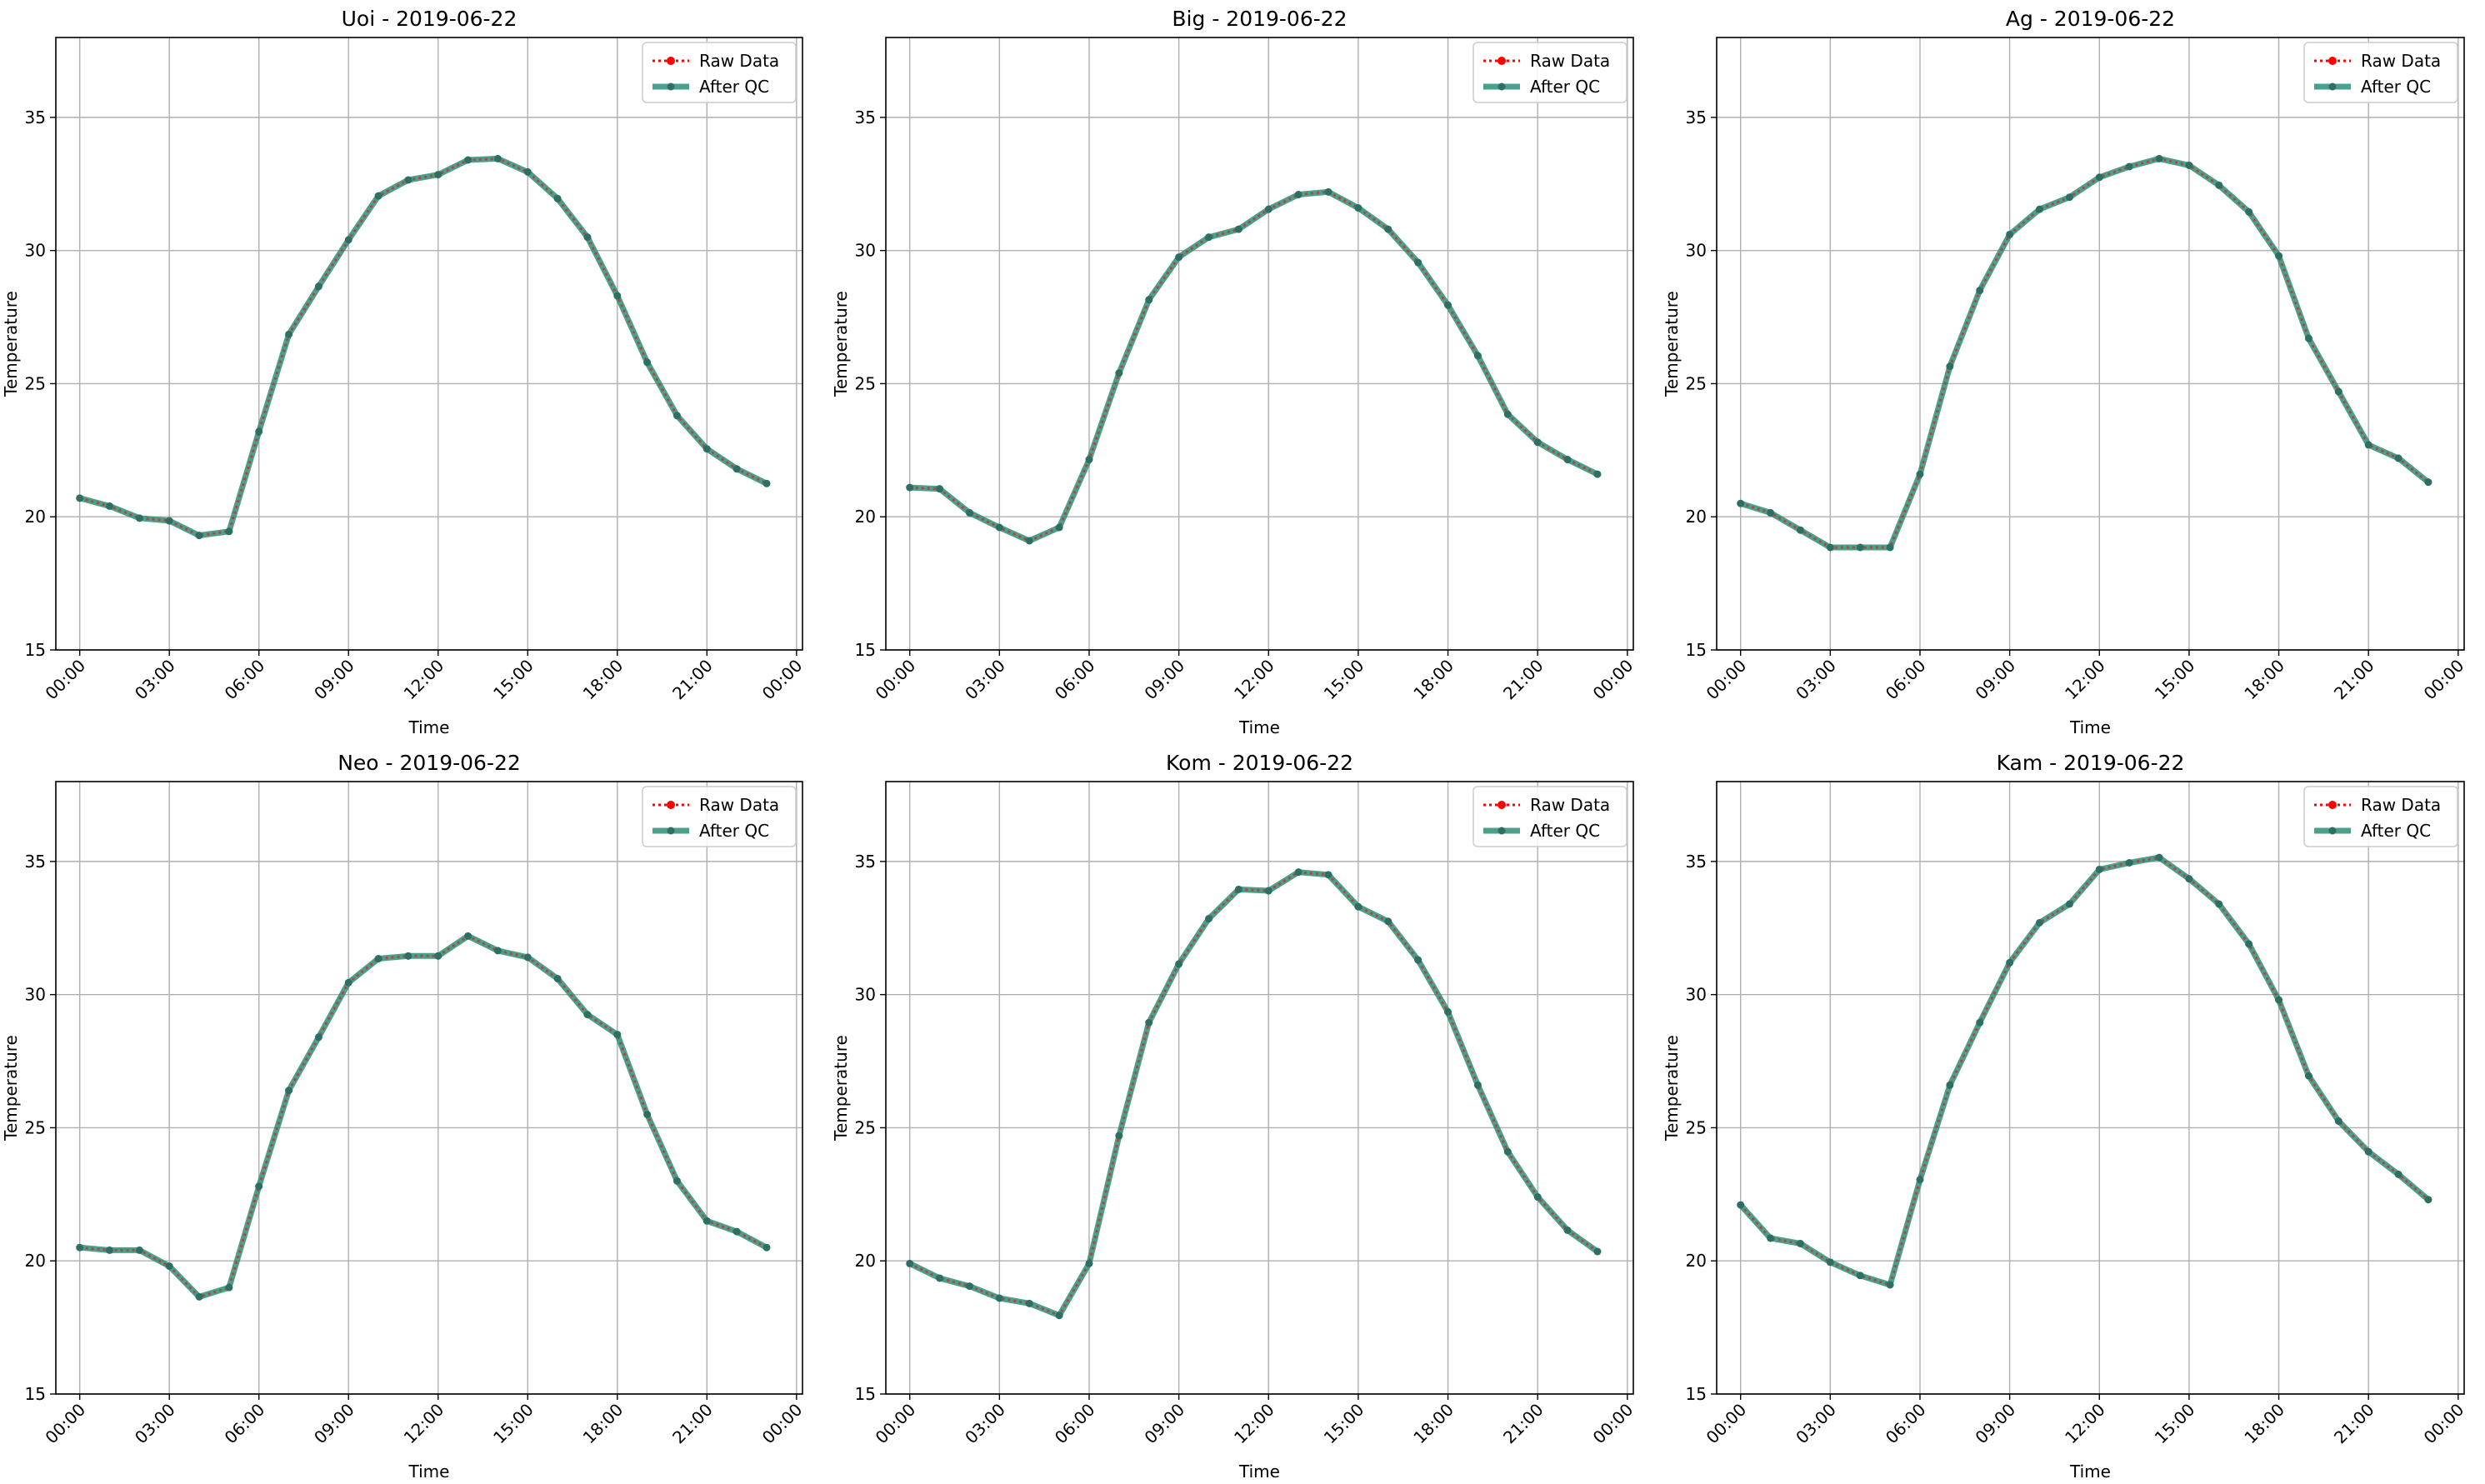 Image resolution: width=2485 pixels, height=1484 pixels. Describe the element at coordinates (2401, 61) in the screenshot. I see `legend-raw-label: Raw Data` at that location.